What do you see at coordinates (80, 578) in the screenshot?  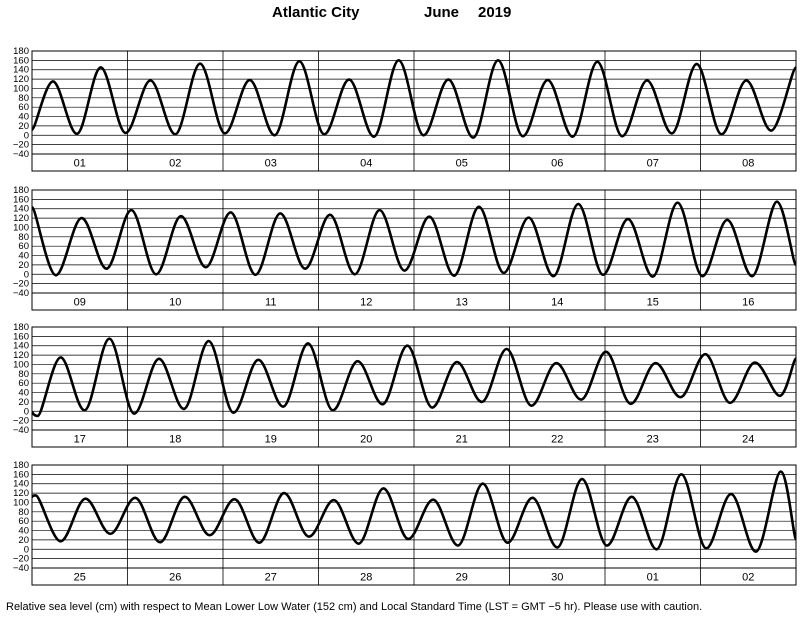 I see `day-label: 25` at bounding box center [80, 578].